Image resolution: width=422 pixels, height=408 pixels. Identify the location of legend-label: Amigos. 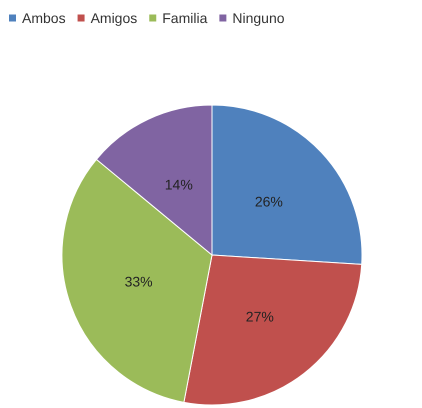
(114, 18).